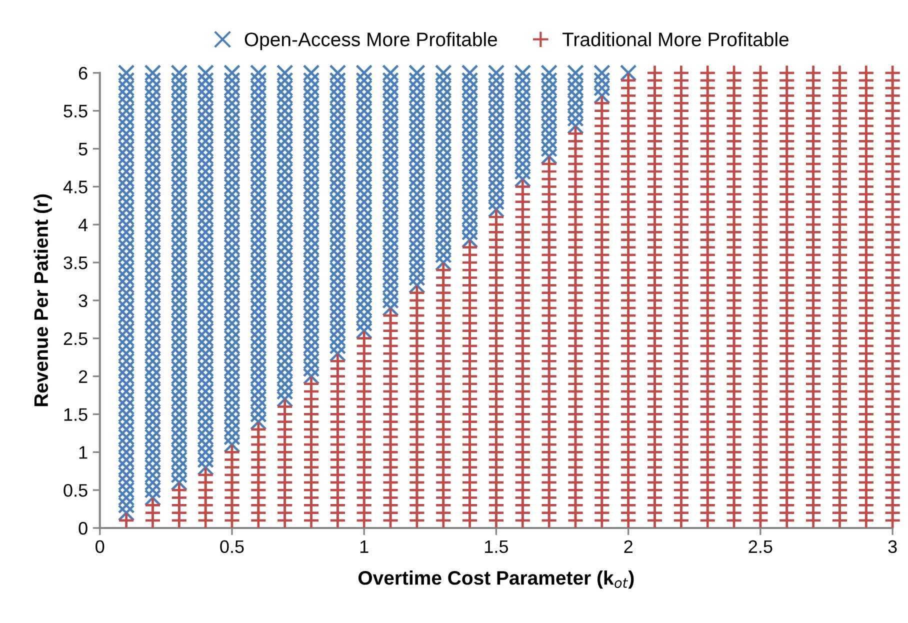 This screenshot has height=623, width=908. What do you see at coordinates (892, 547) in the screenshot?
I see `x-tick-label: 3` at bounding box center [892, 547].